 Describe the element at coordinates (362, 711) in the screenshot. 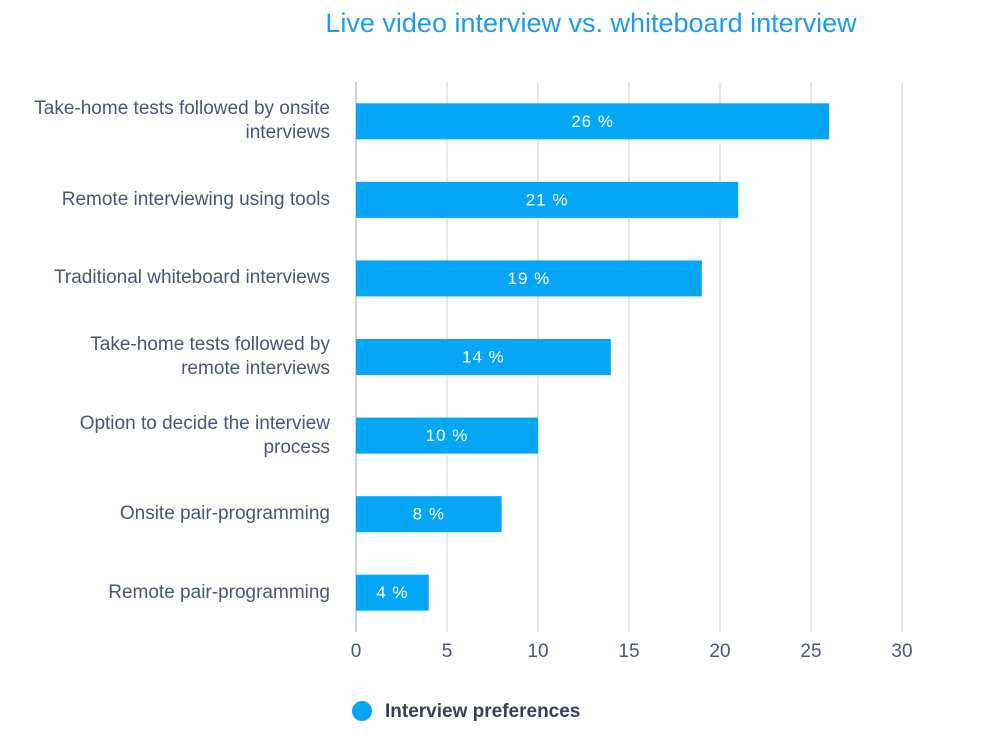

I see `legend-marker` at that location.